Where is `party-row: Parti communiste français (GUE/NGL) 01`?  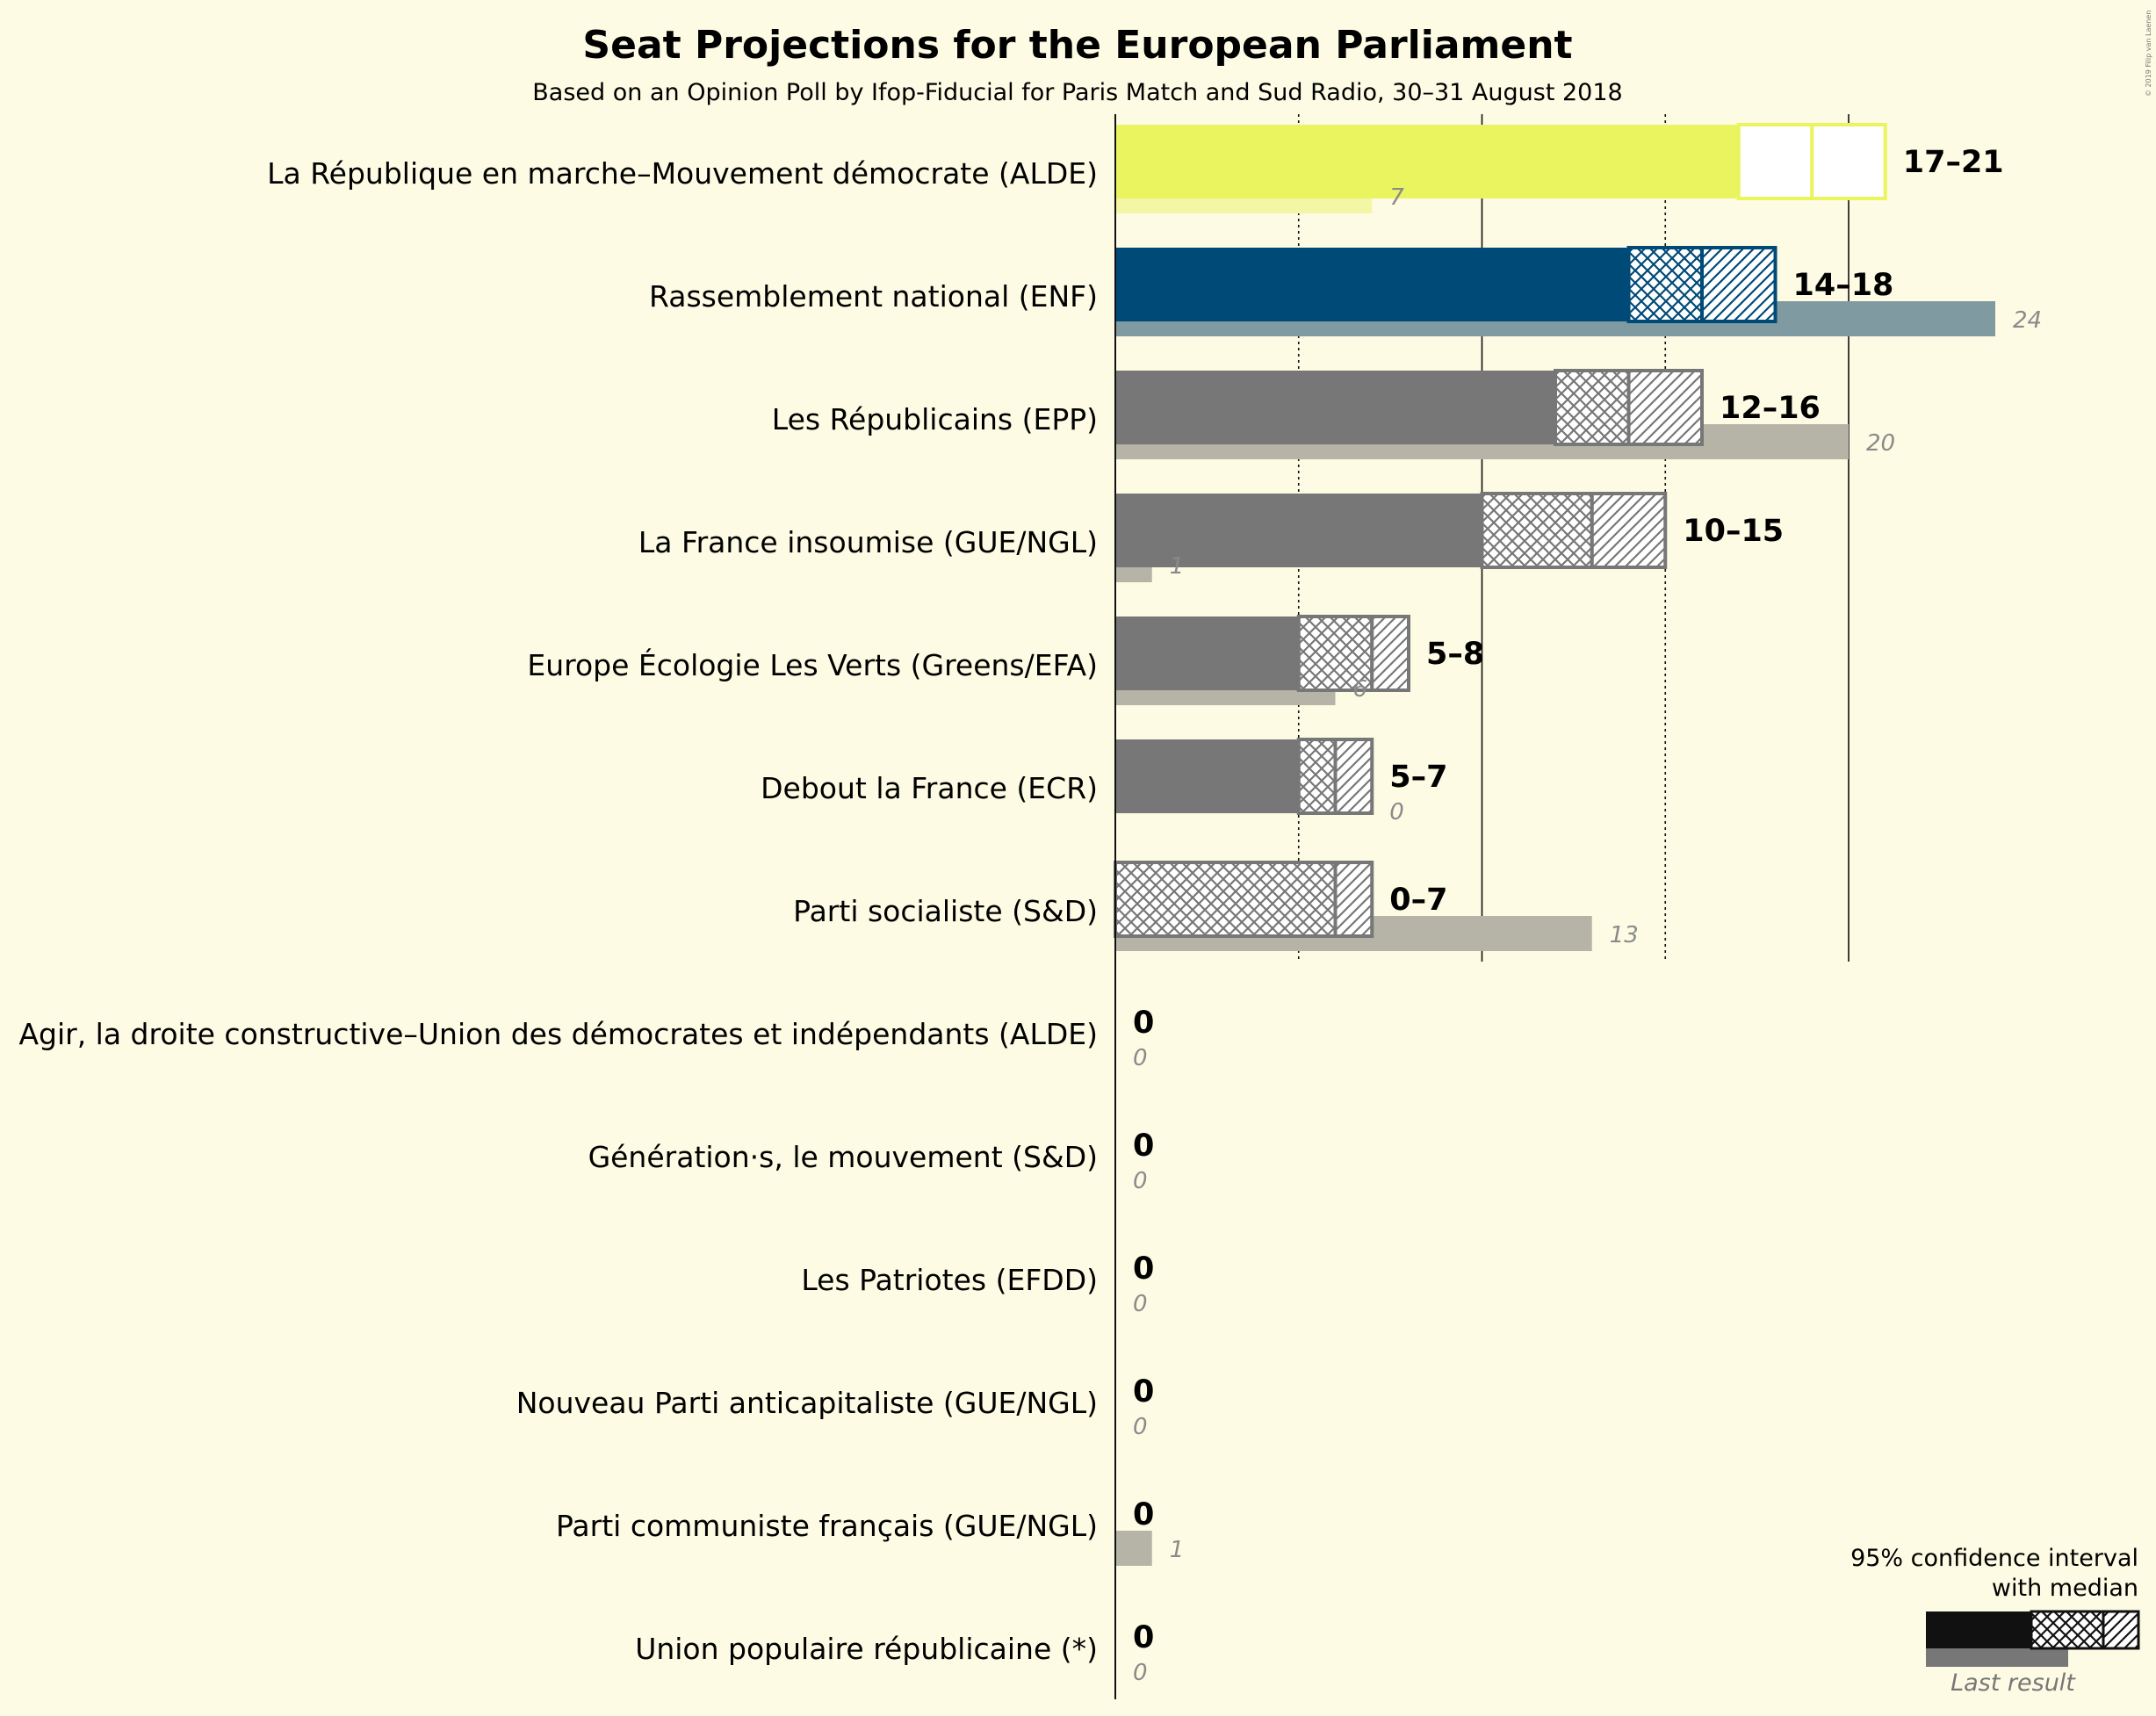
party-row: Parti communiste français (GUE/NGL) 01 is located at coordinates (870, 1531).